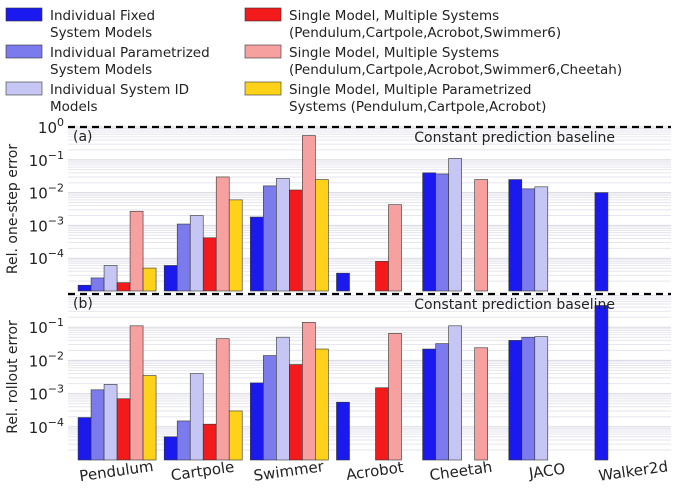 The width and height of the screenshot is (677, 492). I want to click on panel-label: (a), so click(83, 137).